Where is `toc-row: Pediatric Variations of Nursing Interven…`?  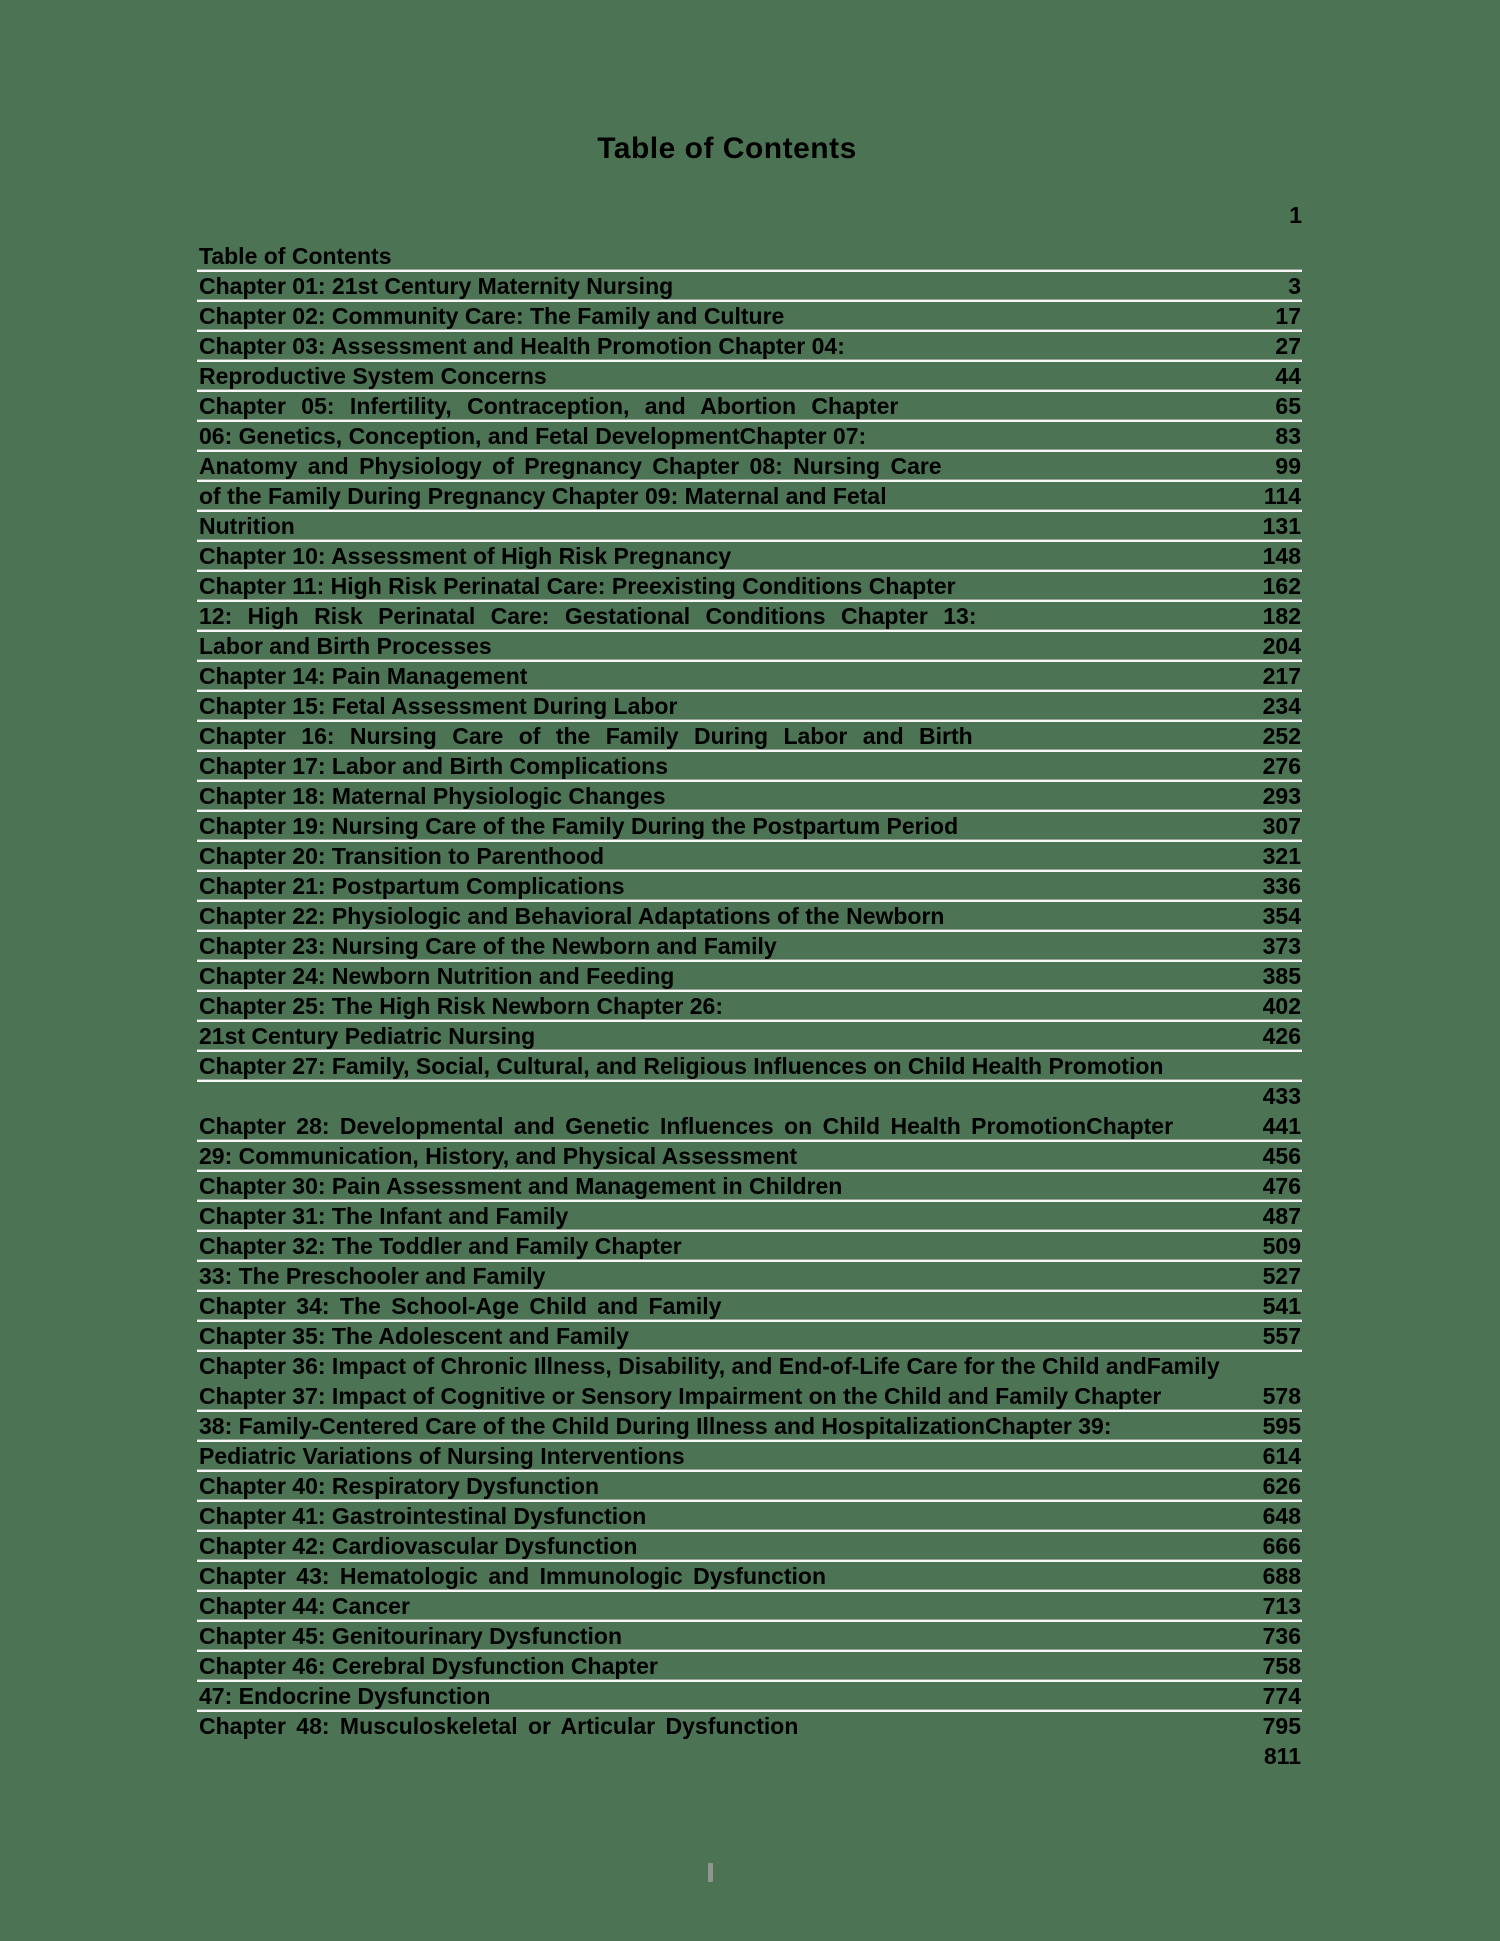 toc-row: Pediatric Variations of Nursing Interven… is located at coordinates (749, 1457).